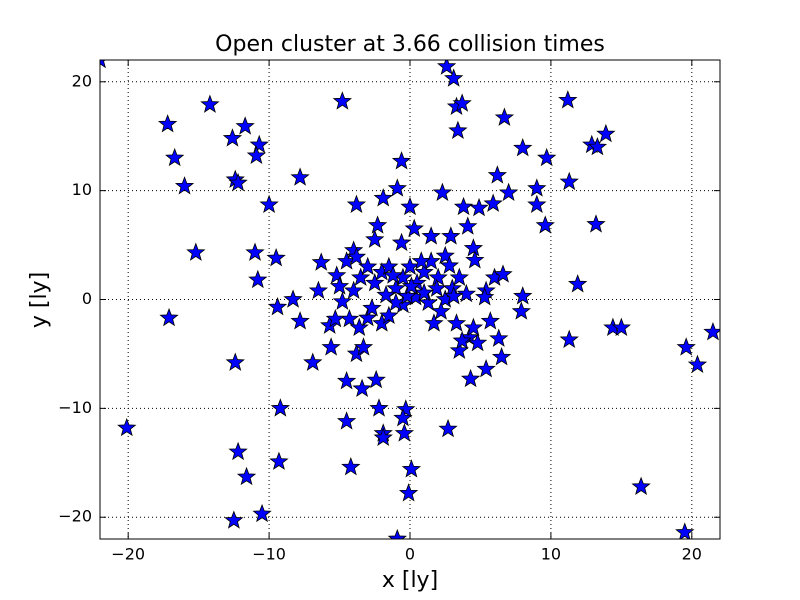 This screenshot has height=600, width=800. I want to click on x-tick-label: 10, so click(551, 554).